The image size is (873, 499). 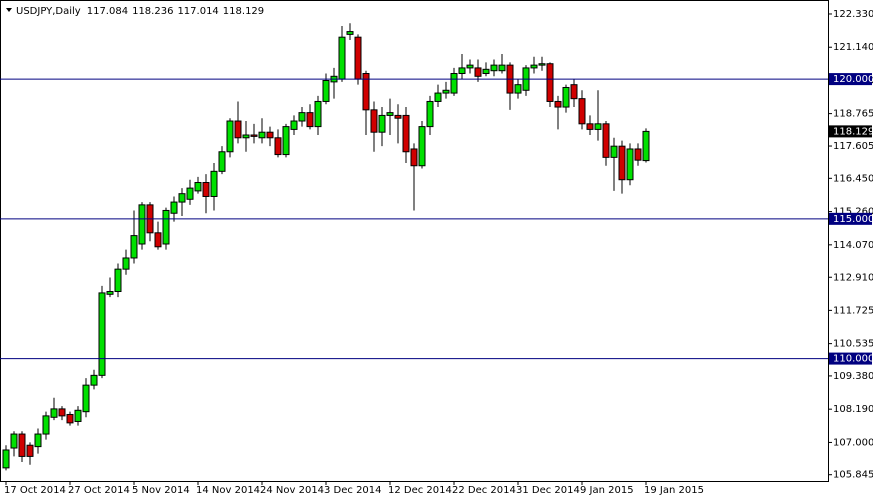 I want to click on menu-arrow, so click(x=9, y=10).